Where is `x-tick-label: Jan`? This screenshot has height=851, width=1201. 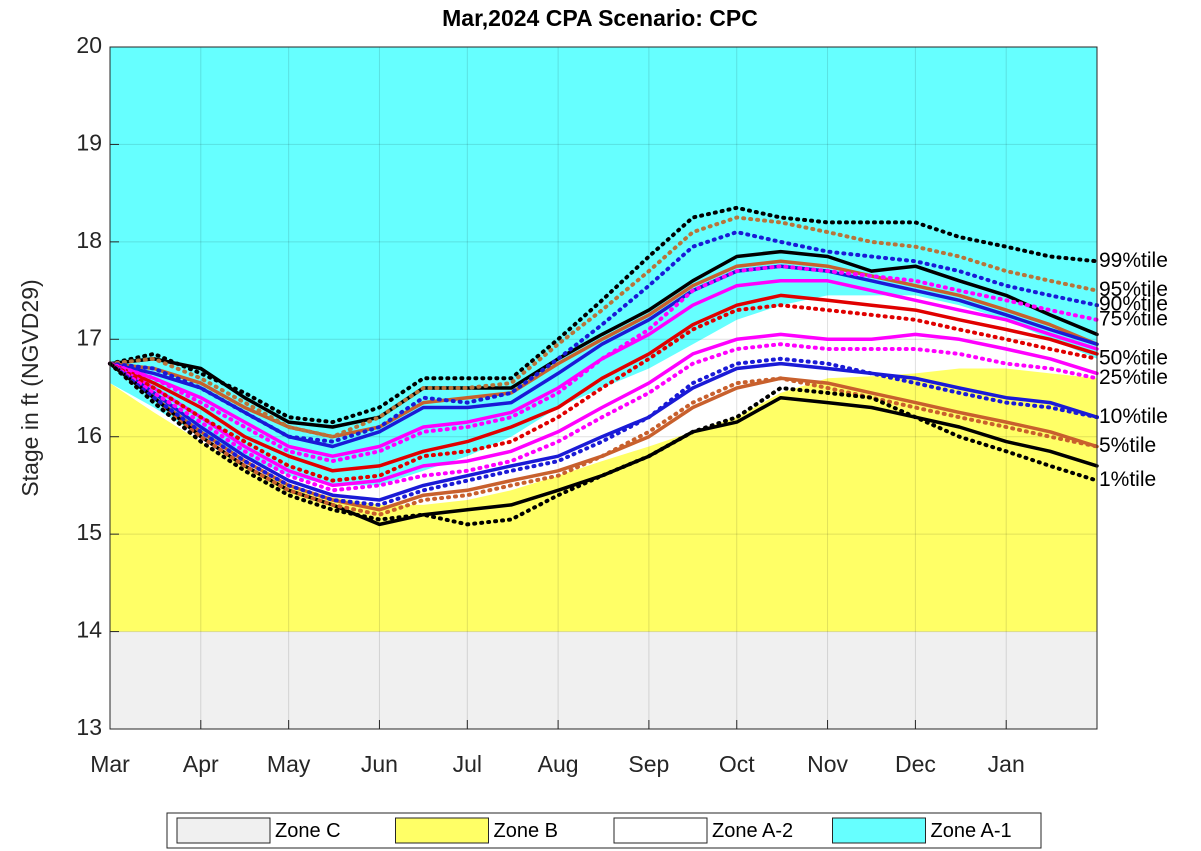 x-tick-label: Jan is located at coordinates (1006, 764).